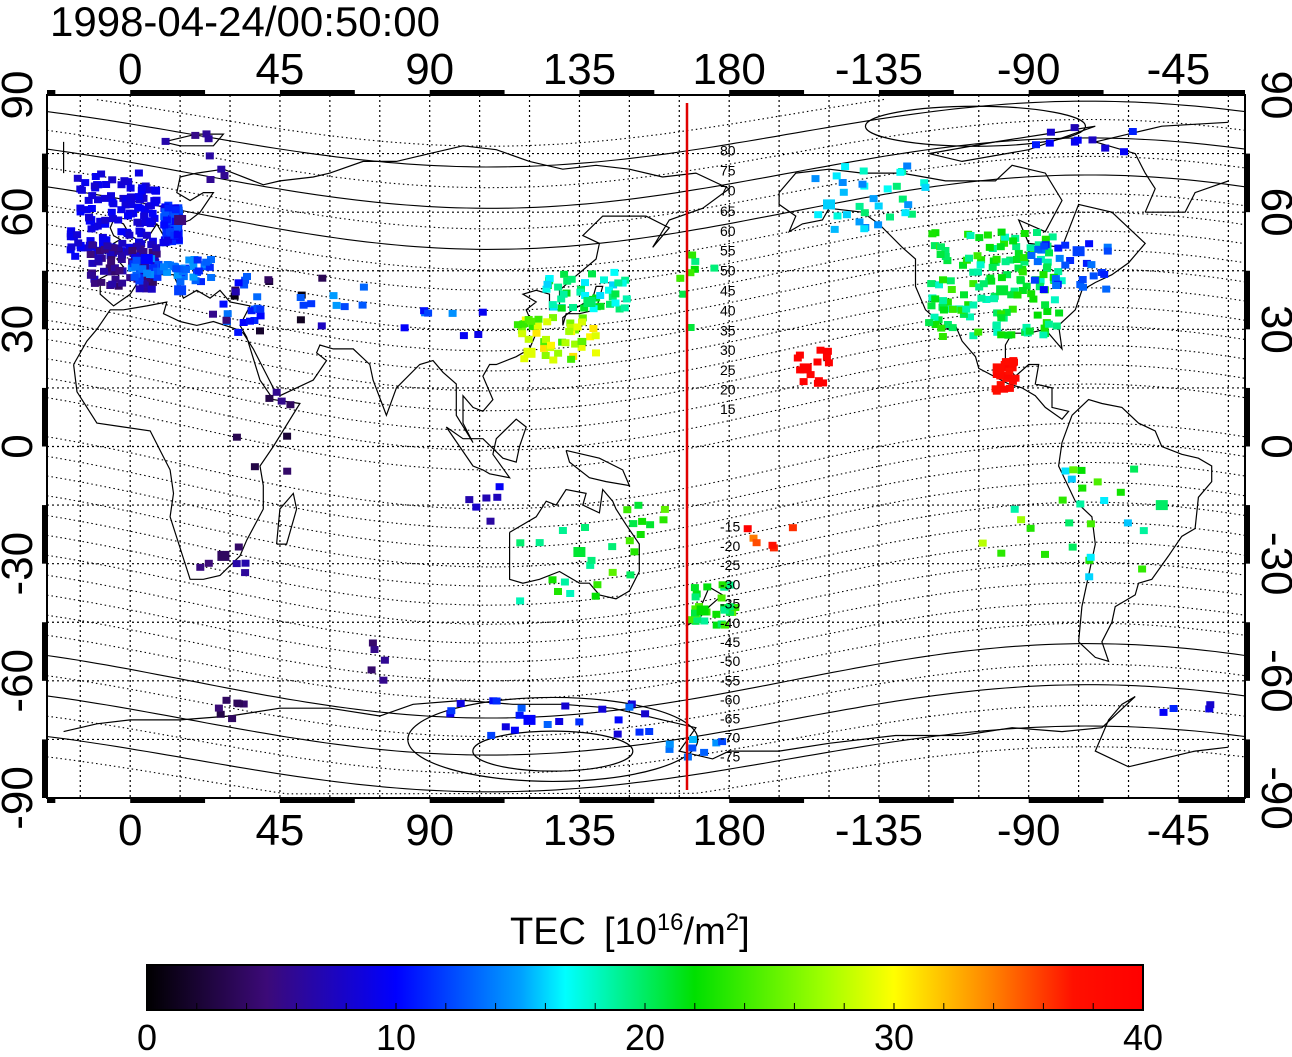  Describe the element at coordinates (130, 69) in the screenshot. I see `longitude-tick-label: 0` at that location.